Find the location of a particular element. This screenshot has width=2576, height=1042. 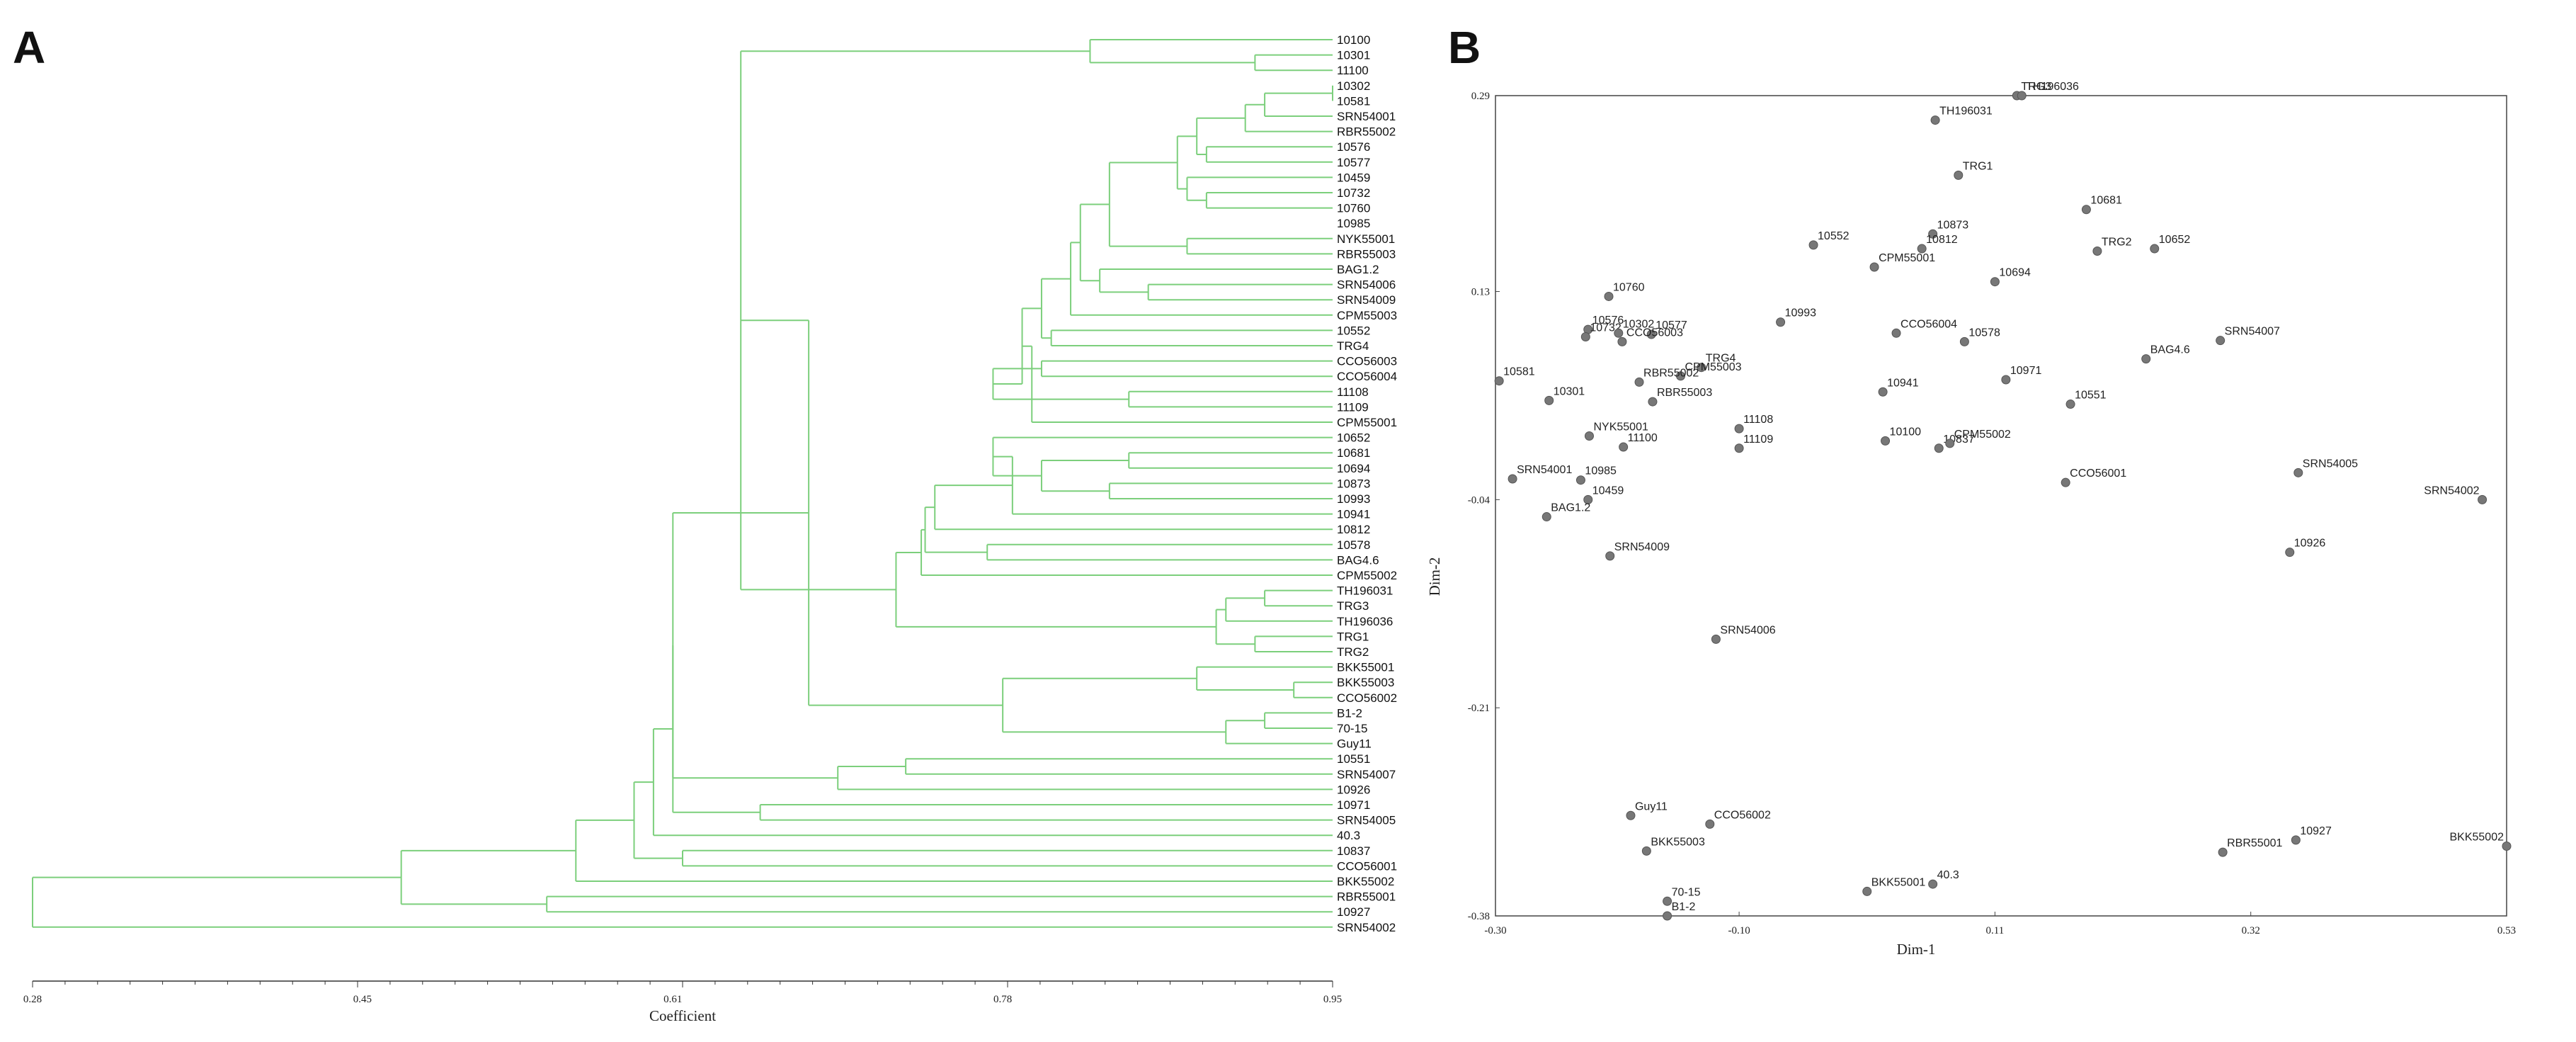

x-tick-label: -0.30 is located at coordinates (1495, 930).